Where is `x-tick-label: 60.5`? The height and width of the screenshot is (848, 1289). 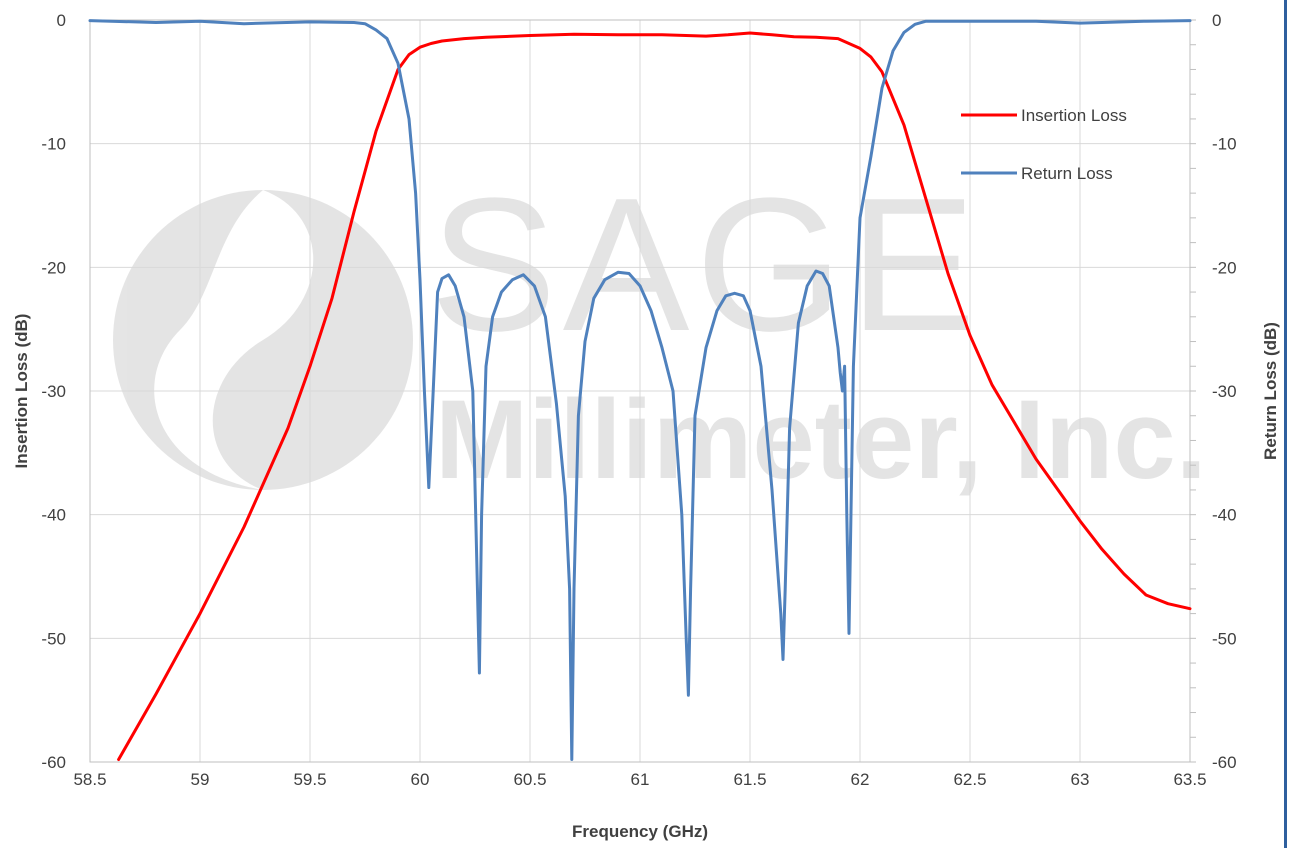
x-tick-label: 60.5 is located at coordinates (529, 779).